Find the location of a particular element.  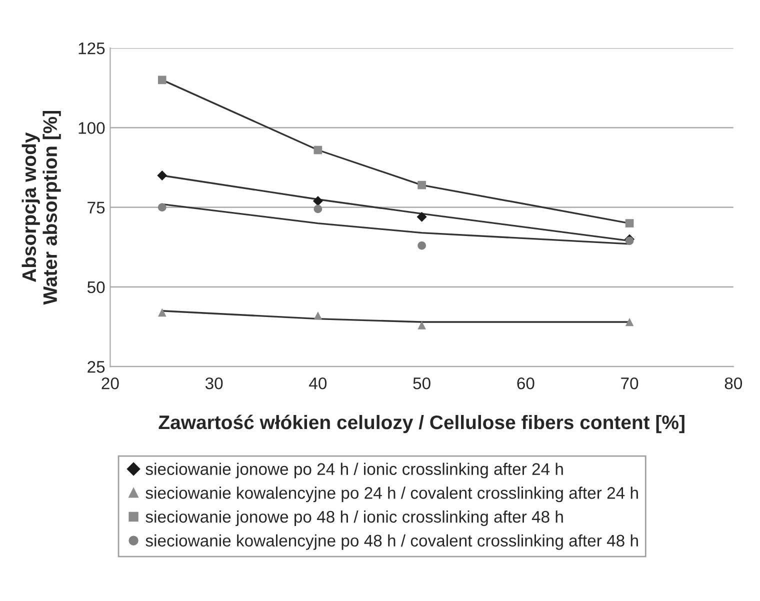

legend-label: sieciowanie jonowe po 24 h / ionic crosslinking after 24 h is located at coordinates (354, 470).